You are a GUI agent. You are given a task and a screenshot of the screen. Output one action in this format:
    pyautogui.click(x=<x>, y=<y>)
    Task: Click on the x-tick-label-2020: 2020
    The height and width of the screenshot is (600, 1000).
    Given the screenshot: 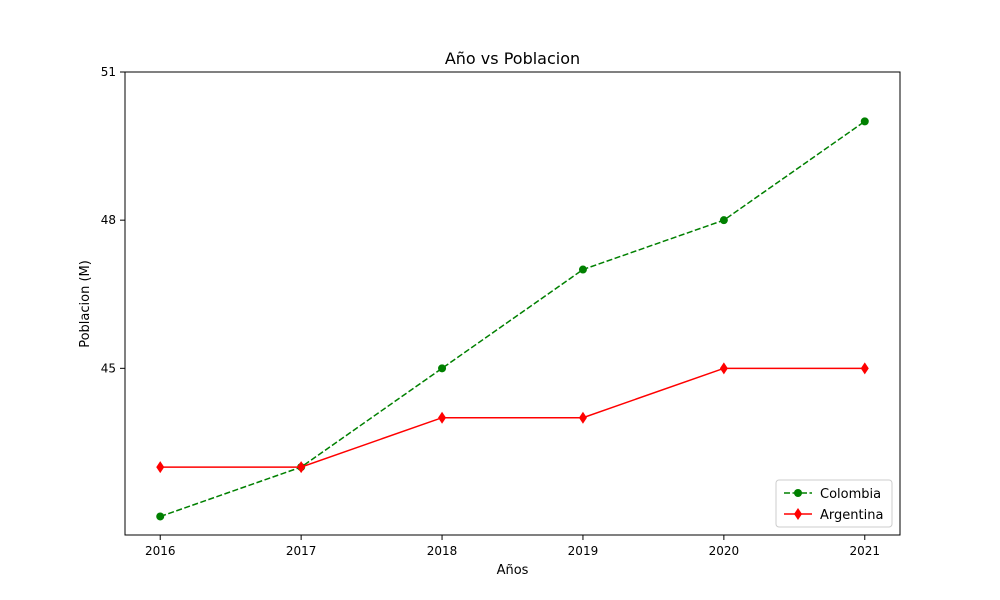 What is the action you would take?
    pyautogui.click(x=724, y=551)
    